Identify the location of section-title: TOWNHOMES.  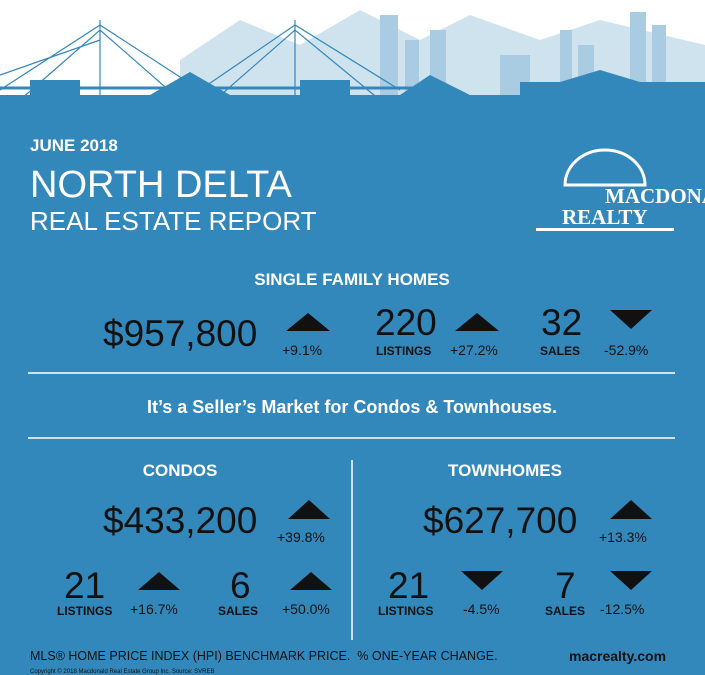
(505, 470).